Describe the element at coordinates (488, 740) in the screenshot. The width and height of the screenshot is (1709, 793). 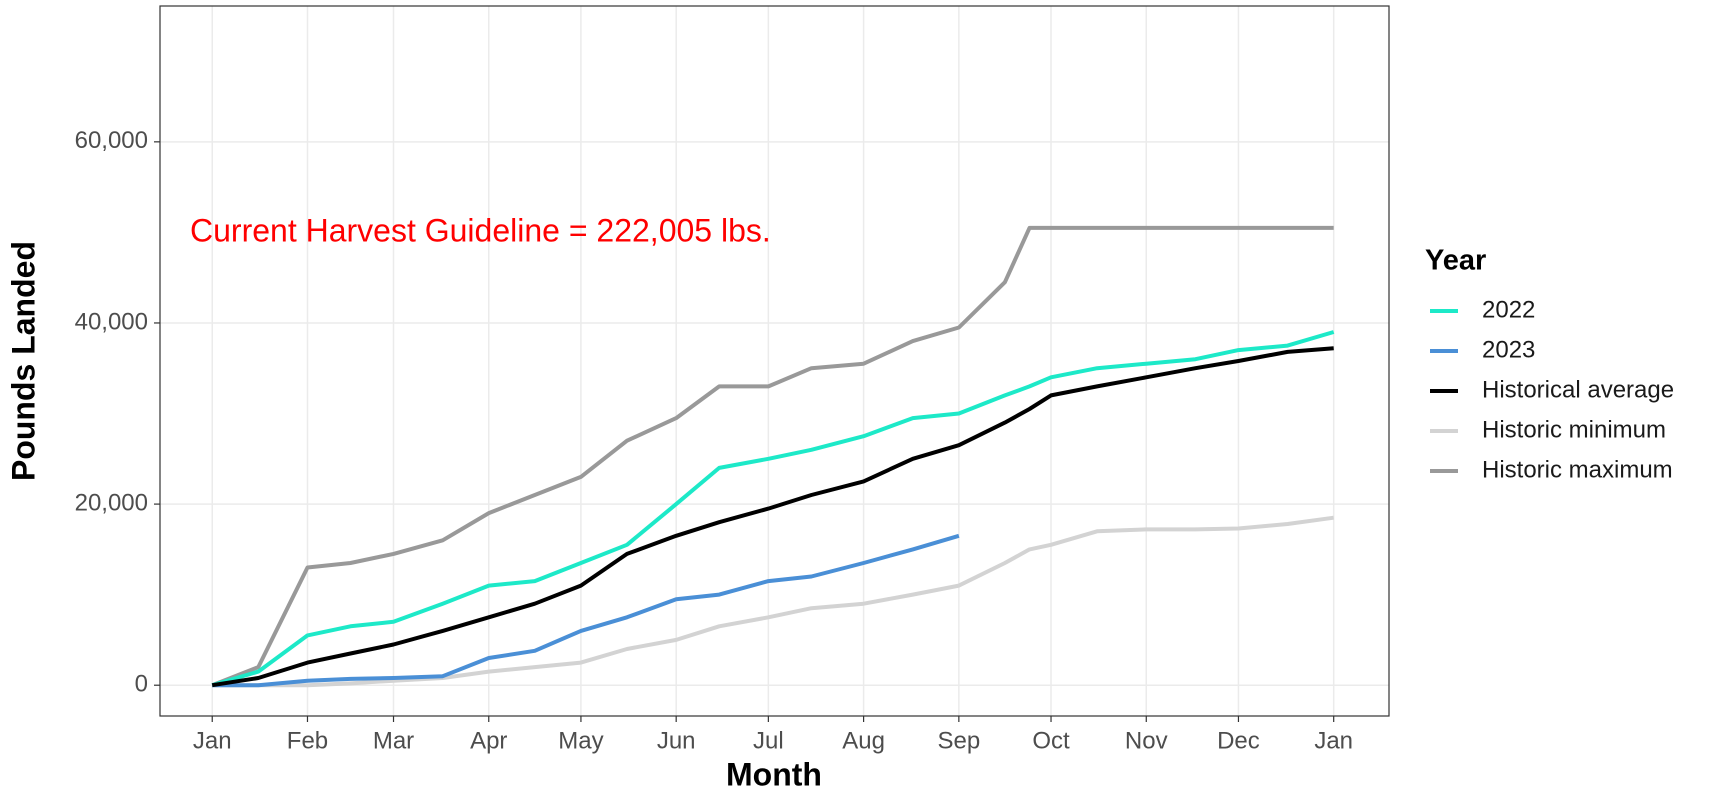
I see `x-tick-label: Apr` at that location.